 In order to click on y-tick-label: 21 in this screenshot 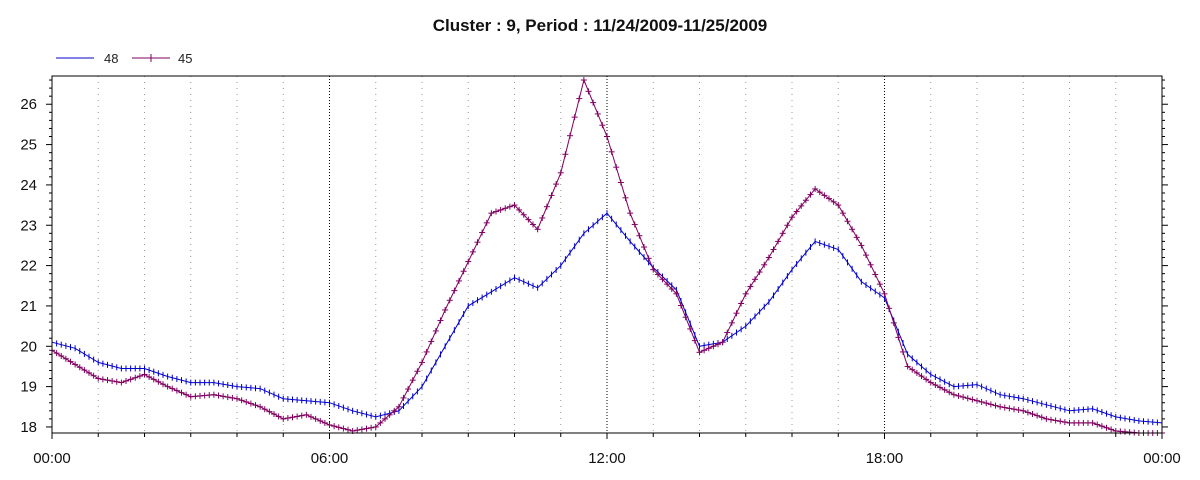, I will do `click(28, 306)`.